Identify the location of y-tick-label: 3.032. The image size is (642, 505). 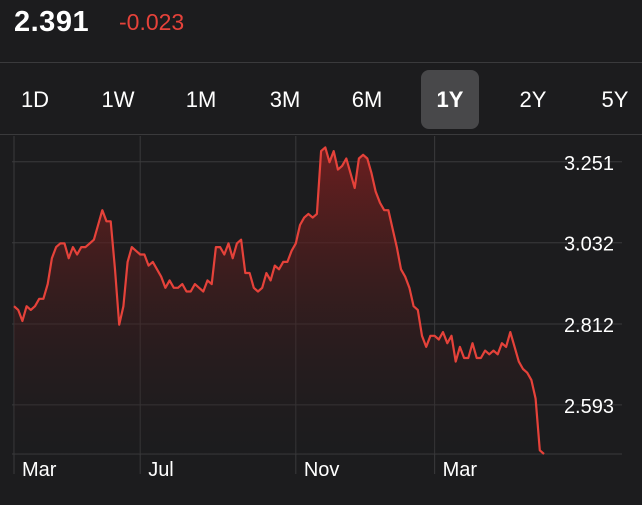
(589, 245).